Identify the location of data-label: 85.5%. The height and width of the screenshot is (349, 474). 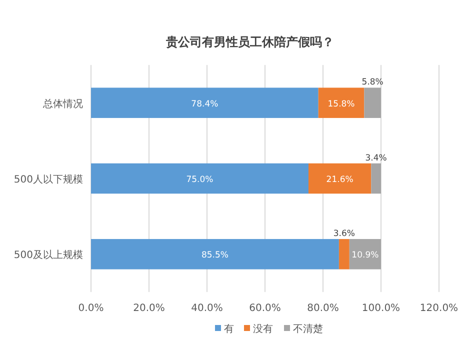
(214, 255).